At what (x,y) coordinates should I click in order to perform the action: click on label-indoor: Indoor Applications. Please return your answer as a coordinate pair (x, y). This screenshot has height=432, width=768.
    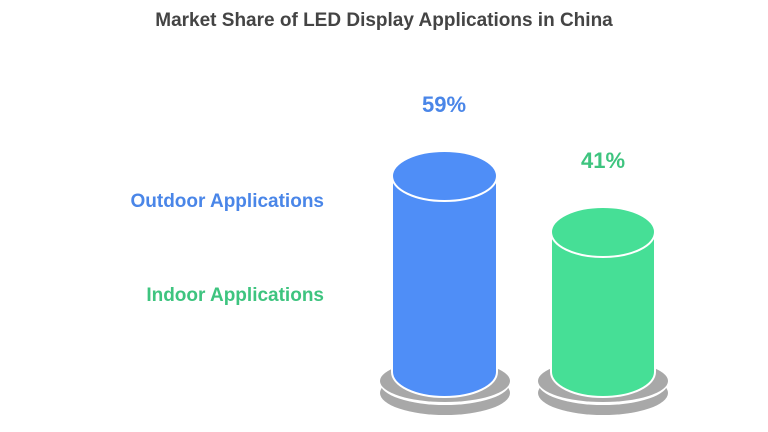
    Looking at the image, I should click on (235, 295).